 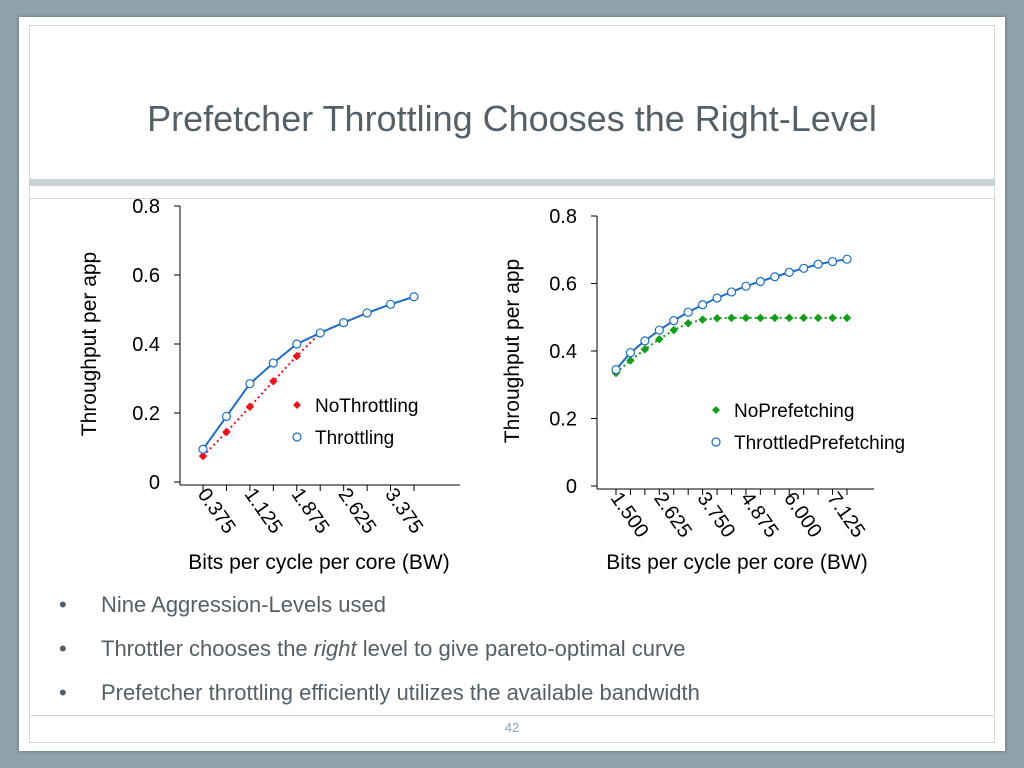 What do you see at coordinates (819, 443) in the screenshot?
I see `legend-label: ThrottledPrefetching` at bounding box center [819, 443].